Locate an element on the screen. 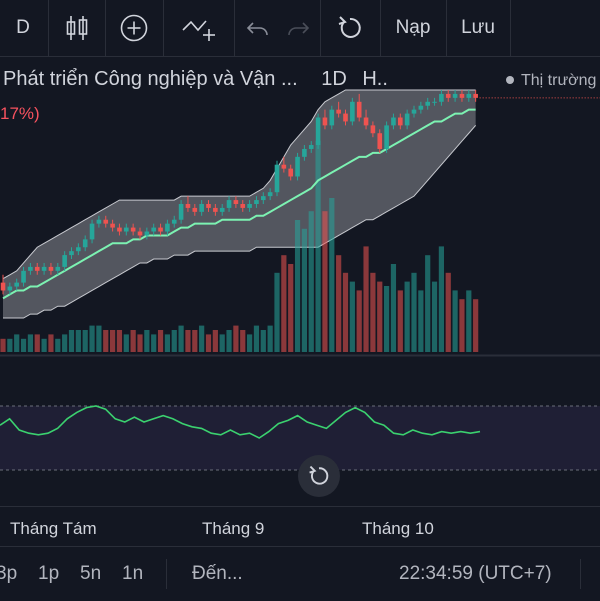  chart-type-button is located at coordinates (77, 28).